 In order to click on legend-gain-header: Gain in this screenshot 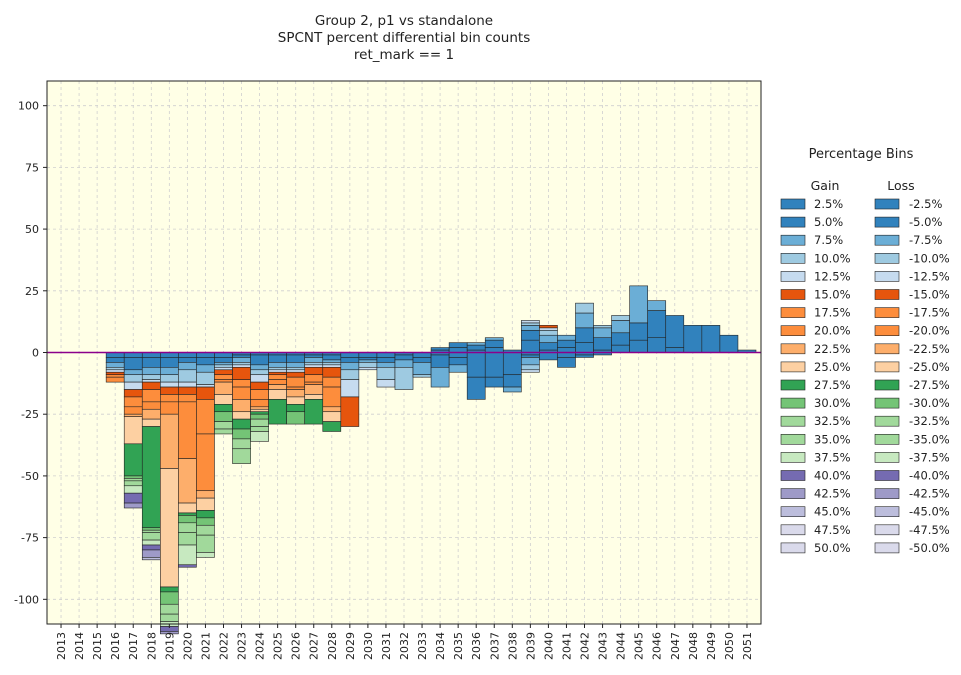, I will do `click(825, 185)`.